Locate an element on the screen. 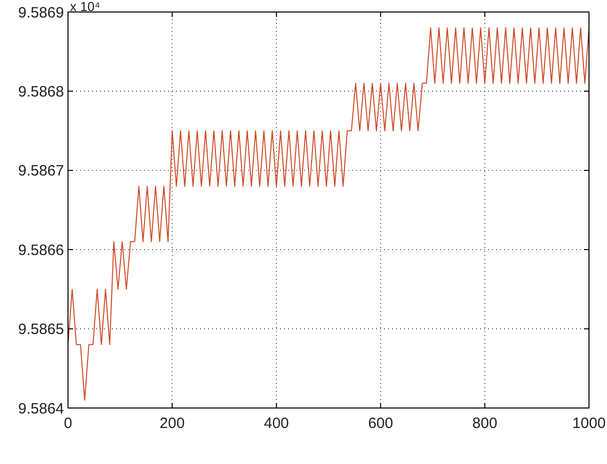 The width and height of the screenshot is (607, 464). x-tick-label: 1000 is located at coordinates (589, 423).